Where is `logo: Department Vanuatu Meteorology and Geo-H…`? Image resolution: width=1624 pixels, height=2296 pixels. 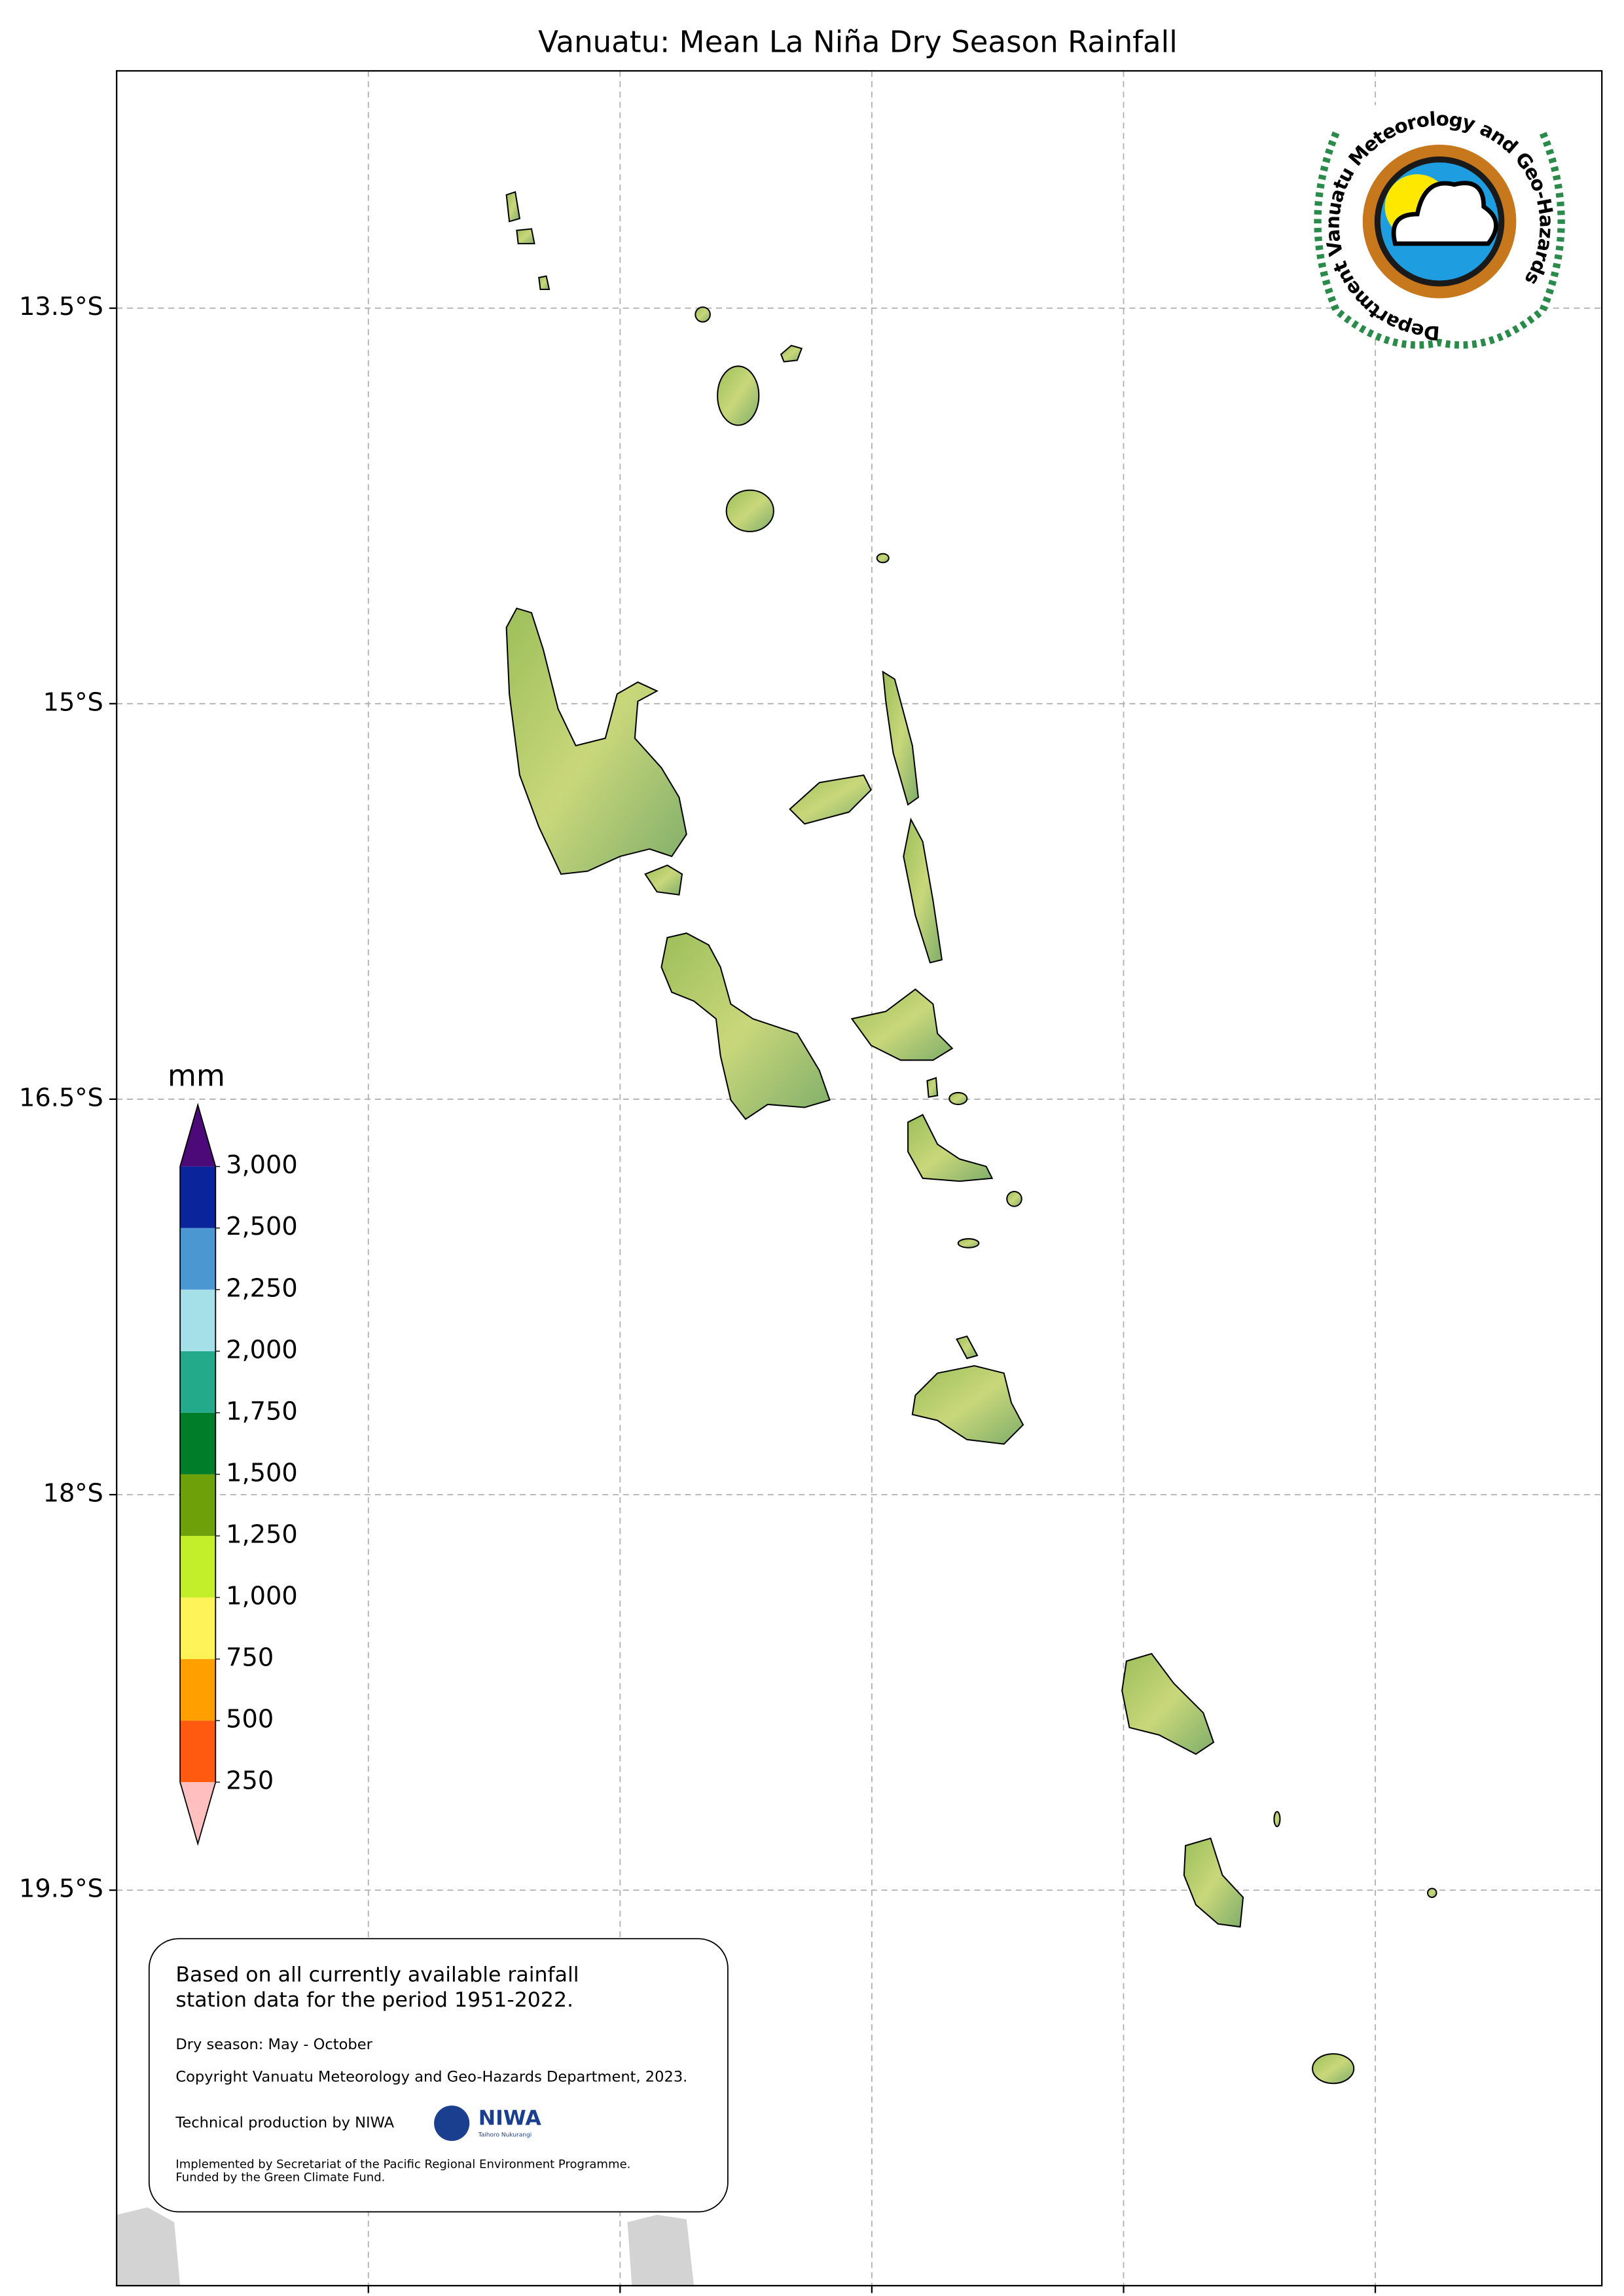 logo: Department Vanuatu Meteorology and Geo-H… is located at coordinates (1440, 221).